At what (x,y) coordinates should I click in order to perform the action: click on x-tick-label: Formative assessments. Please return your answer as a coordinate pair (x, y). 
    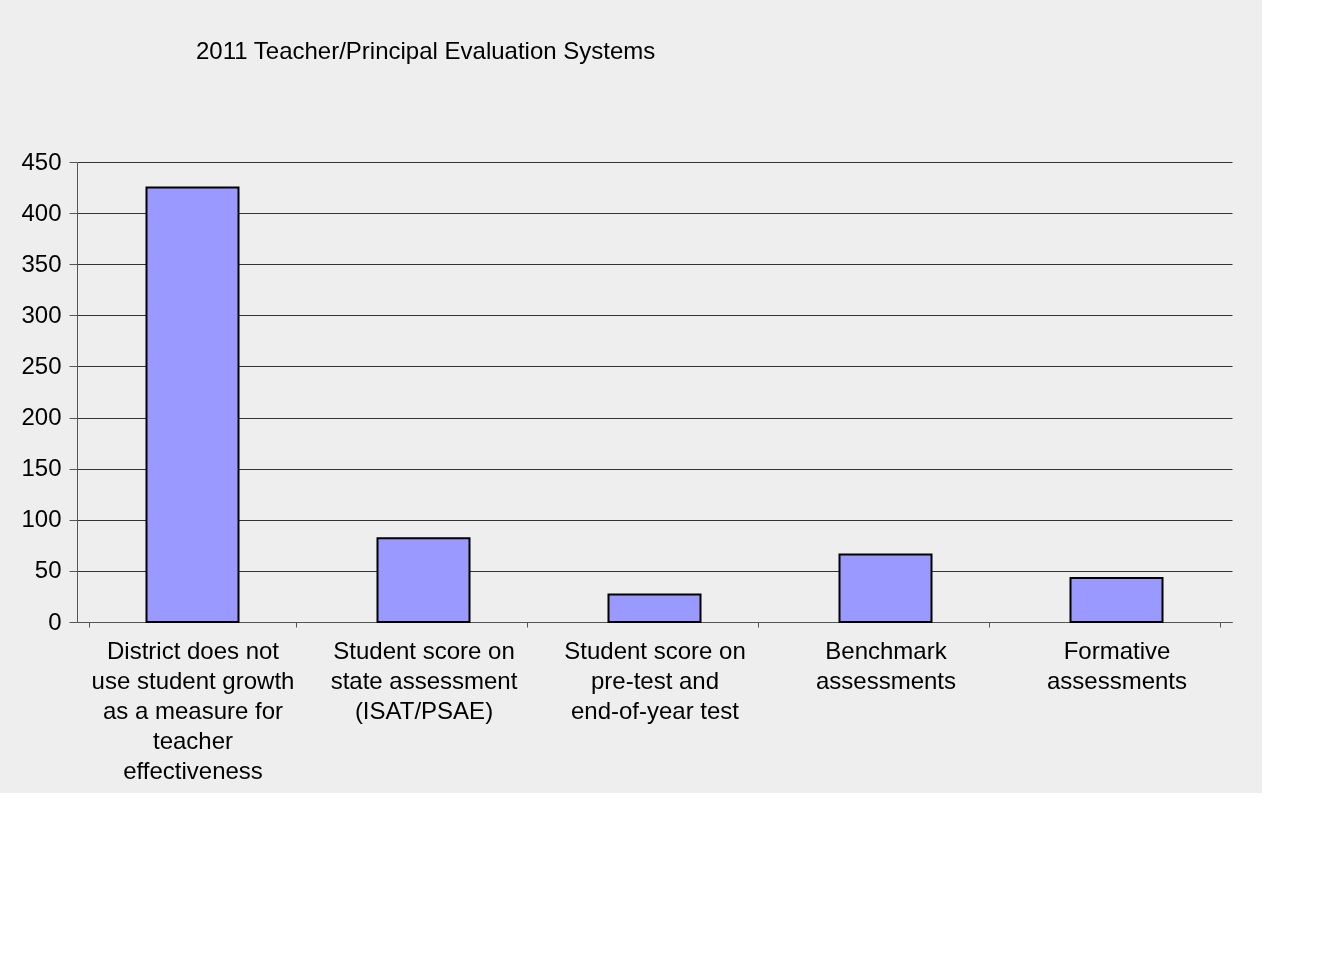
    Looking at the image, I should click on (1117, 665).